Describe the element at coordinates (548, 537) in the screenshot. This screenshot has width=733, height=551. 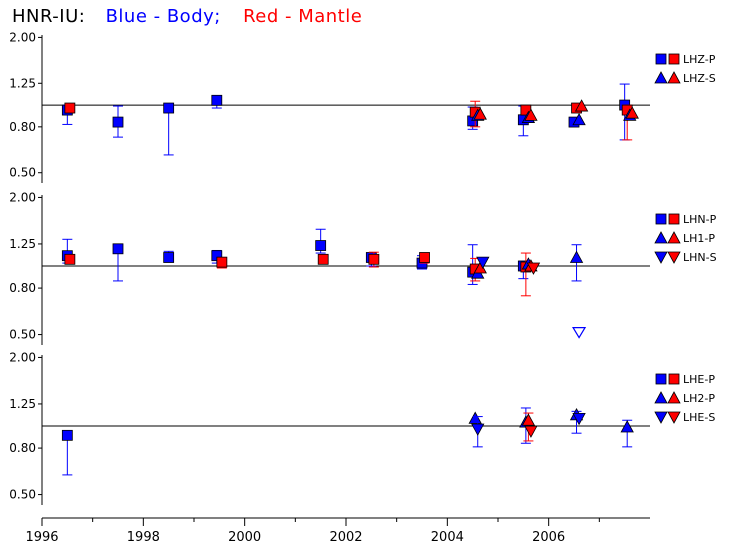
I see `x-tick-label: 2006` at that location.